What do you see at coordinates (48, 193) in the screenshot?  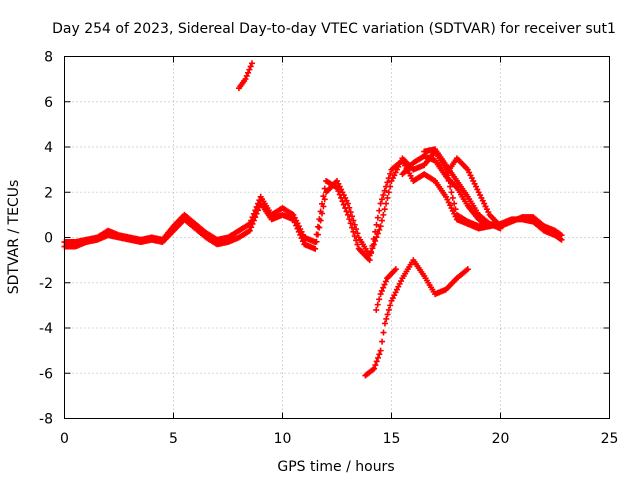 I see `y-tick-label: 2` at bounding box center [48, 193].